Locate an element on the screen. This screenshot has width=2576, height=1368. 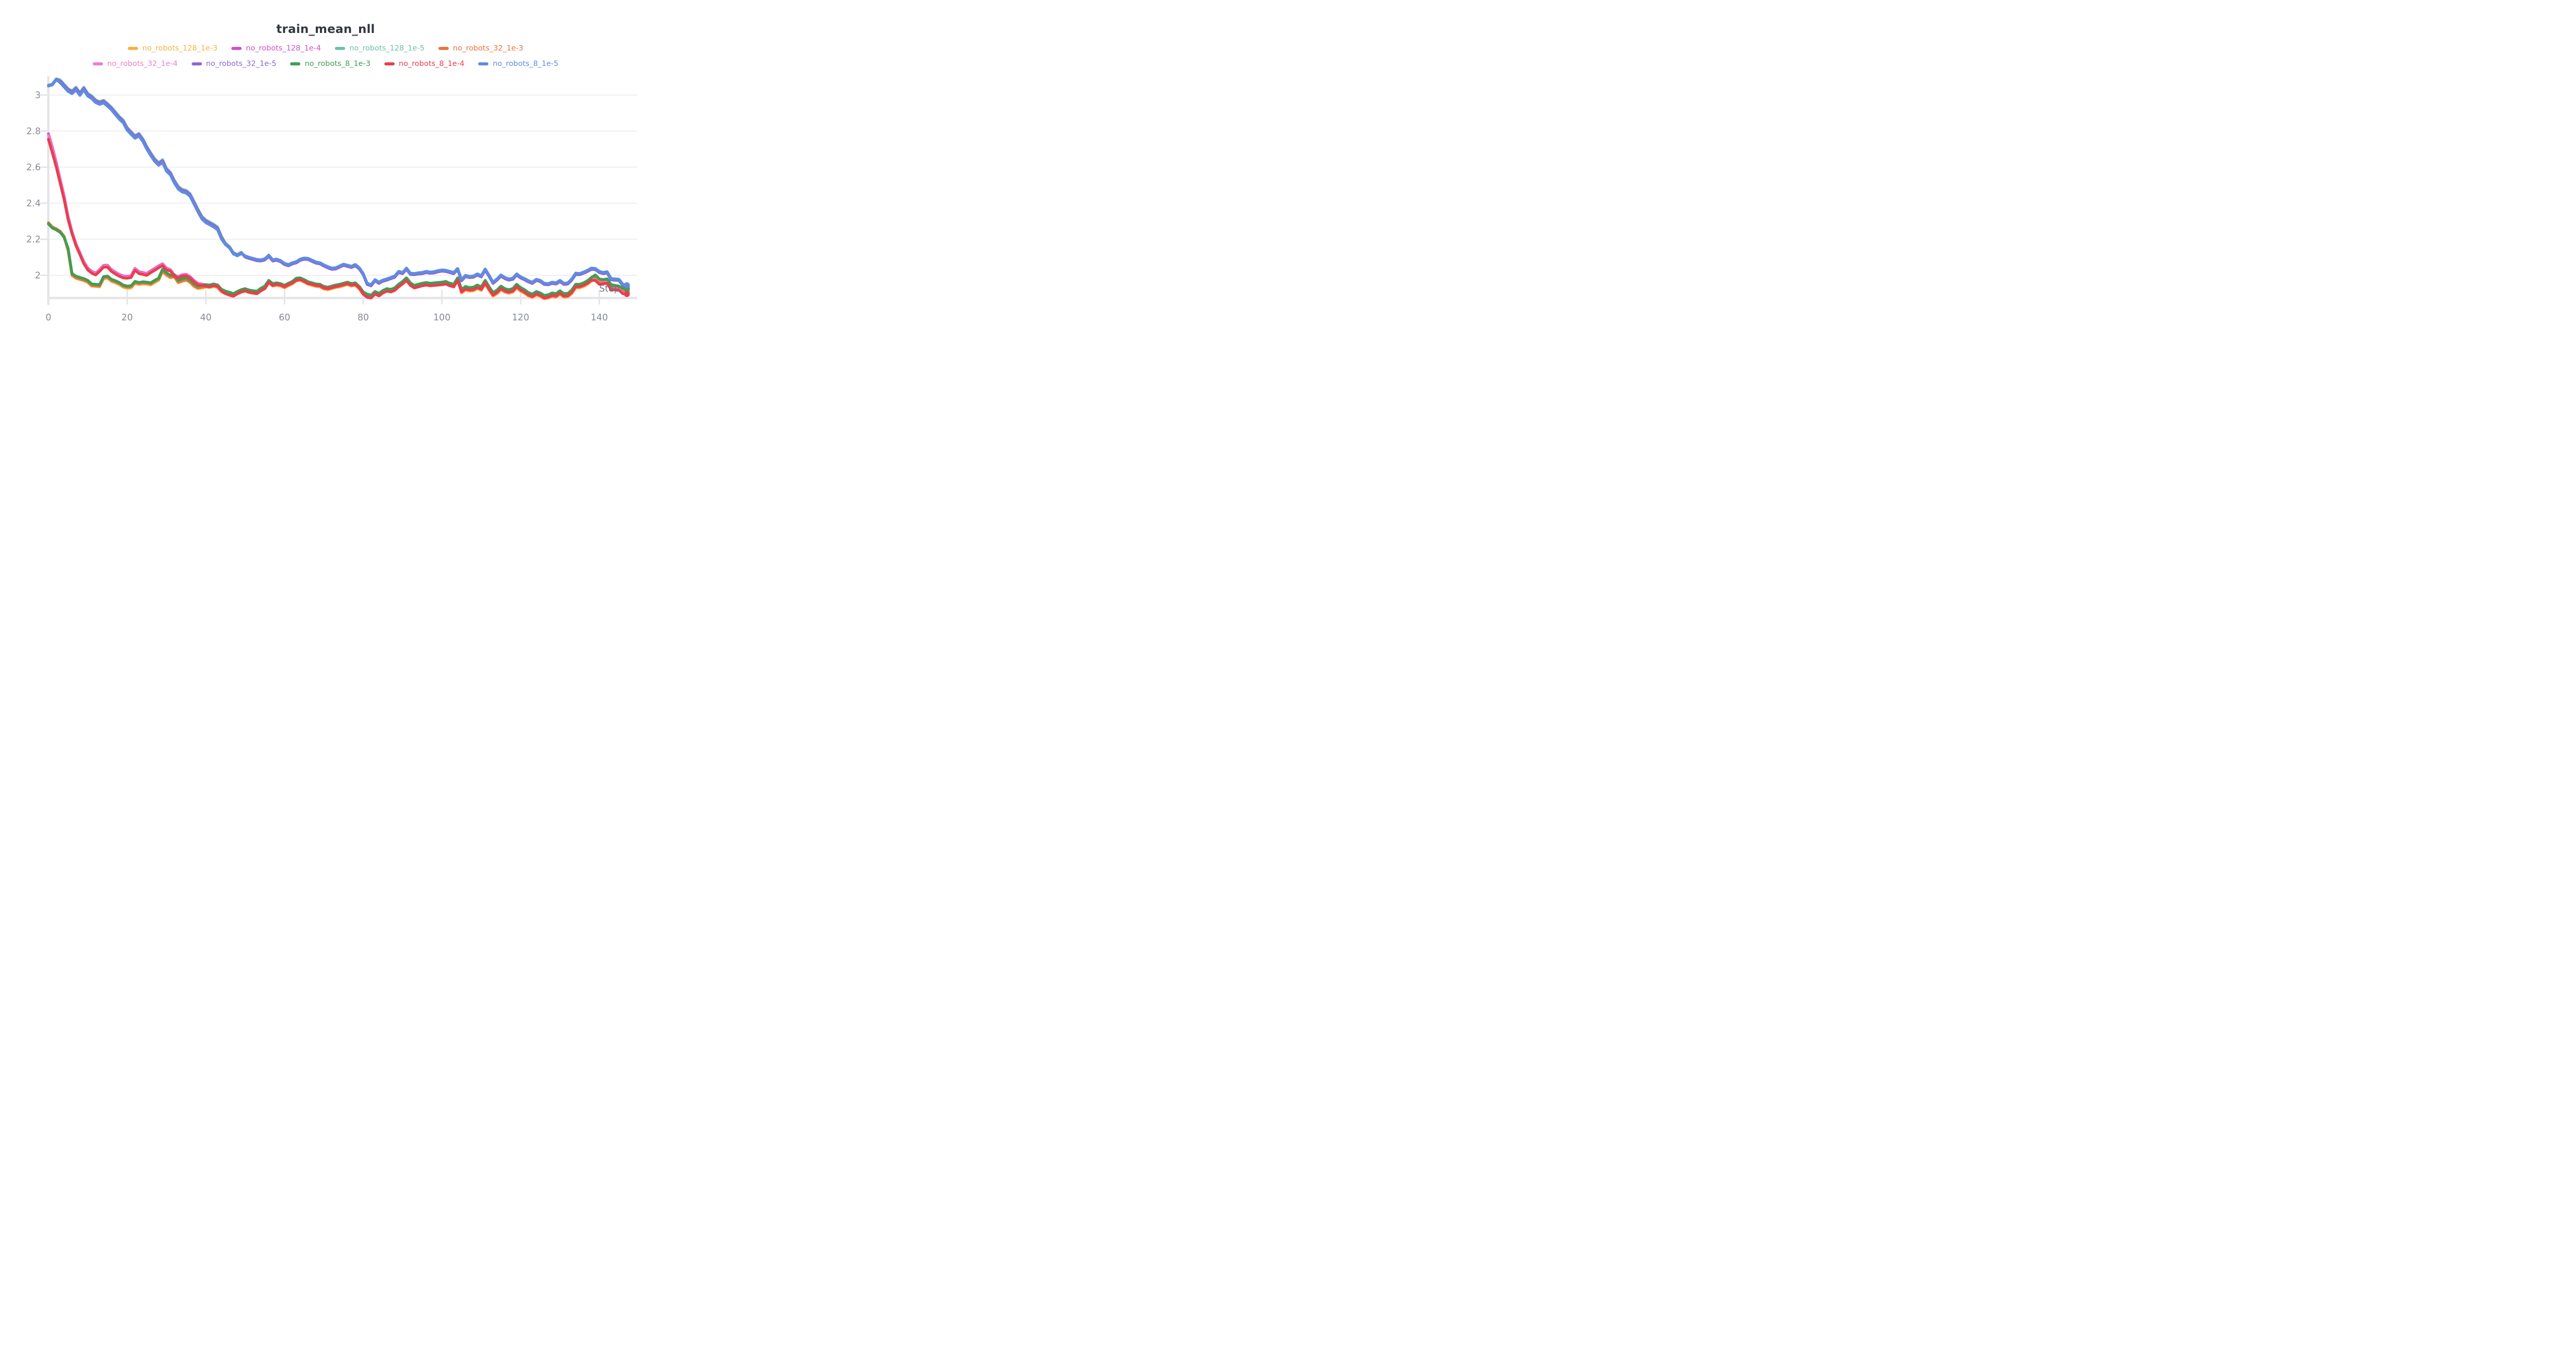
legend-item-no_robots_128_1e-5: no_robots_128_1e-5 is located at coordinates (380, 48).